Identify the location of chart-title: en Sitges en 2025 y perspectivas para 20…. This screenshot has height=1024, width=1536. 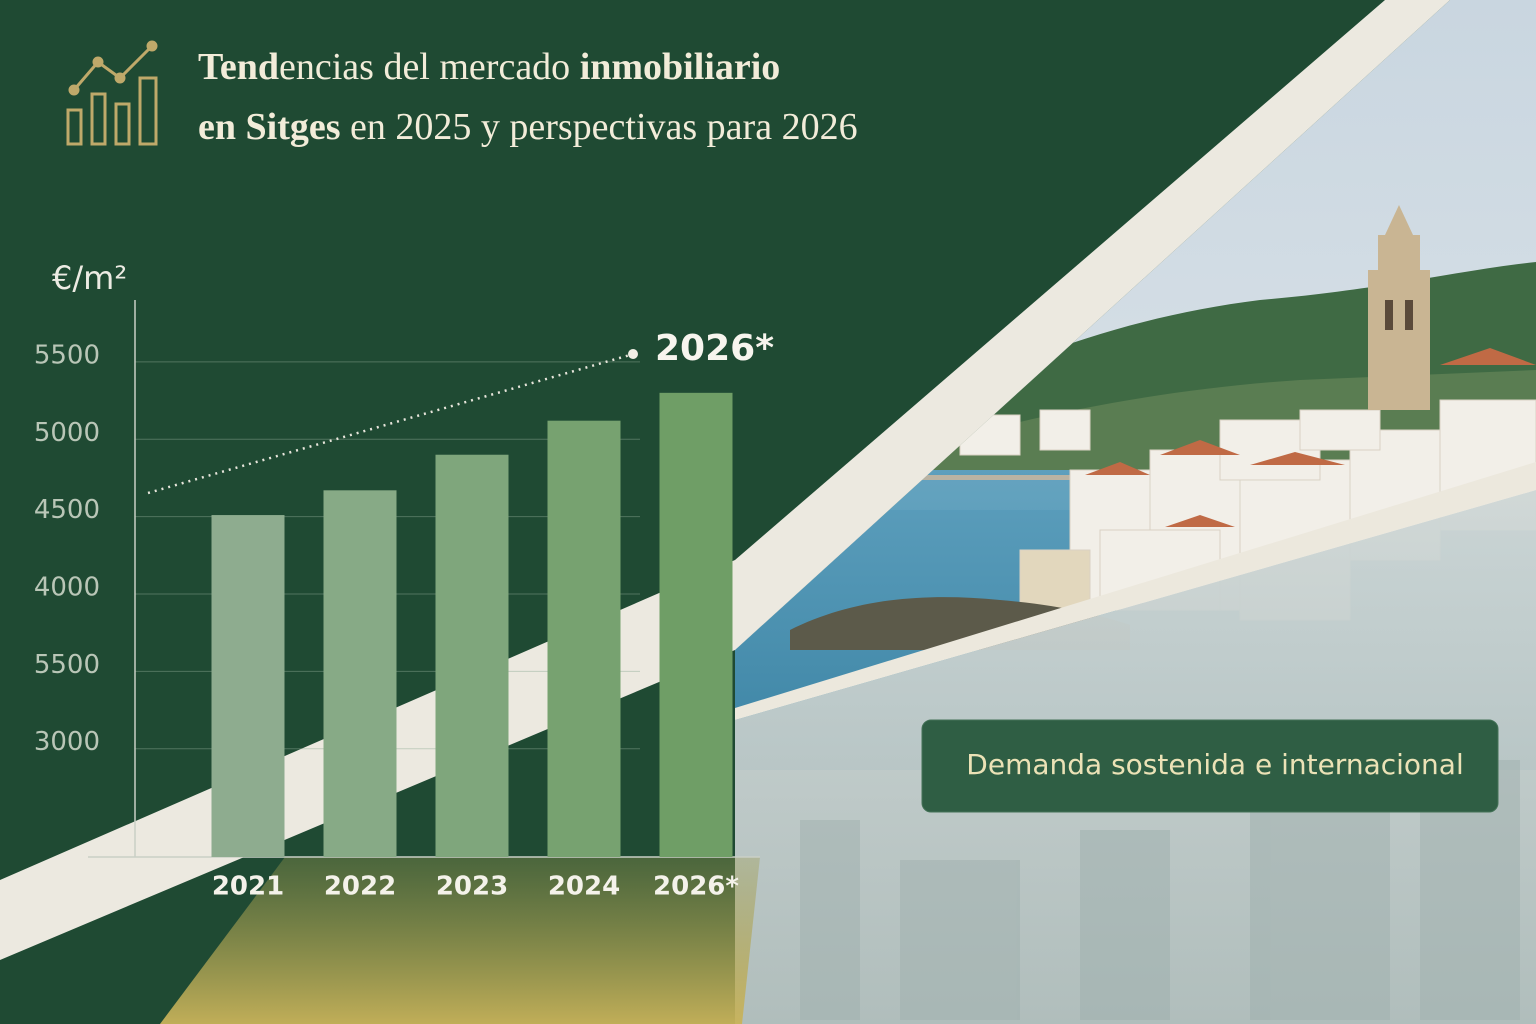
(528, 127).